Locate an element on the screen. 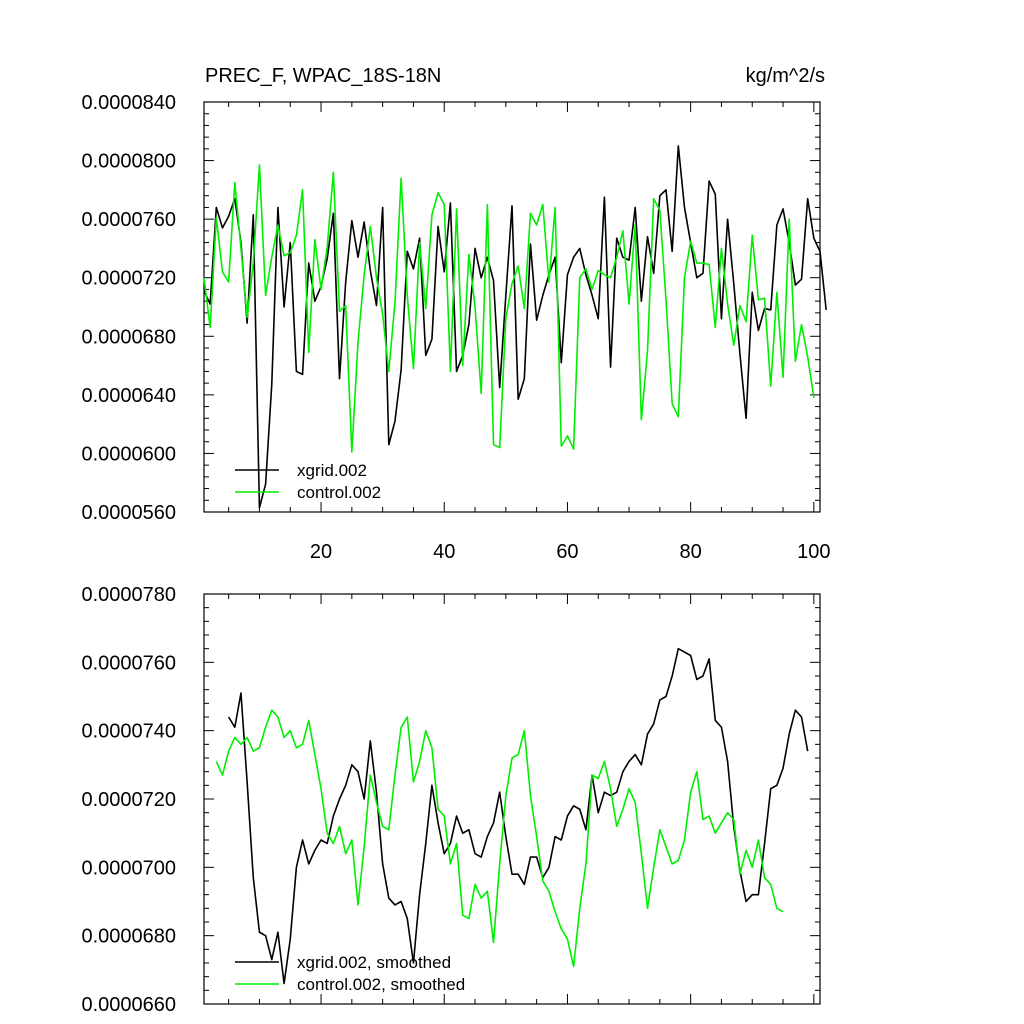  legend-label: control.002, smoothed is located at coordinates (381, 984).